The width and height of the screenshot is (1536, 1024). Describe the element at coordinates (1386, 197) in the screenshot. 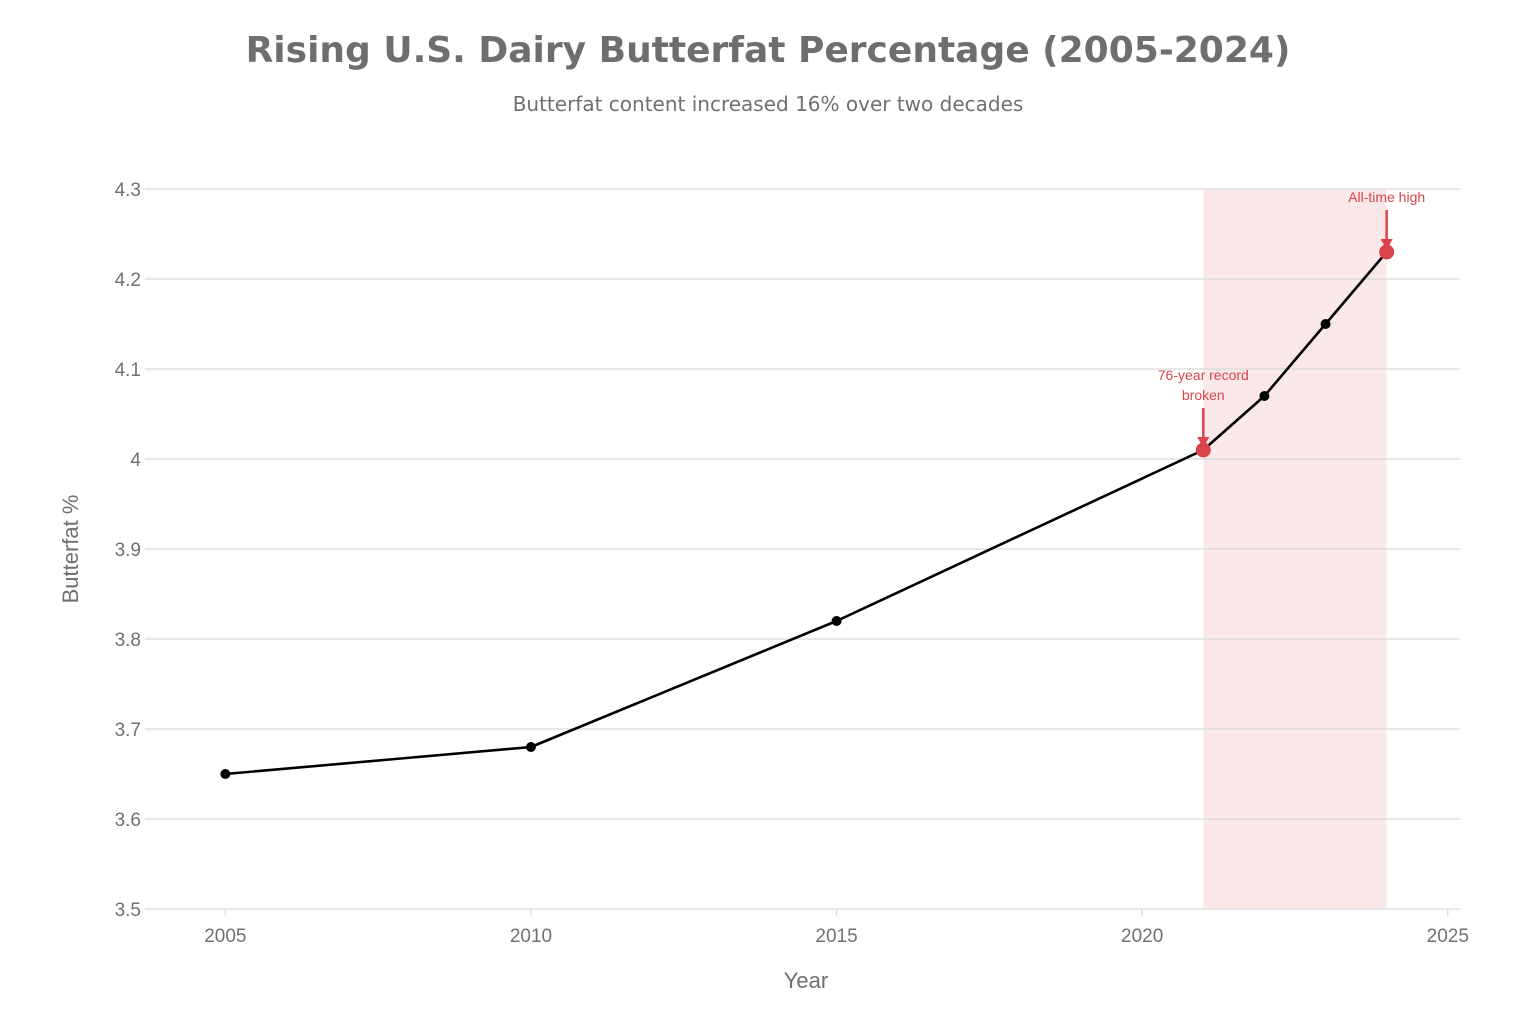

I see `annotation-label: All-time high` at that location.